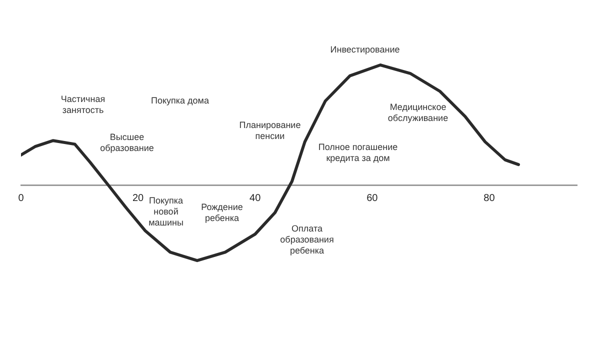 The height and width of the screenshot is (344, 591). Describe the element at coordinates (307, 239) in the screenshot. I see `annotation: Оплата образования ребенка` at that location.